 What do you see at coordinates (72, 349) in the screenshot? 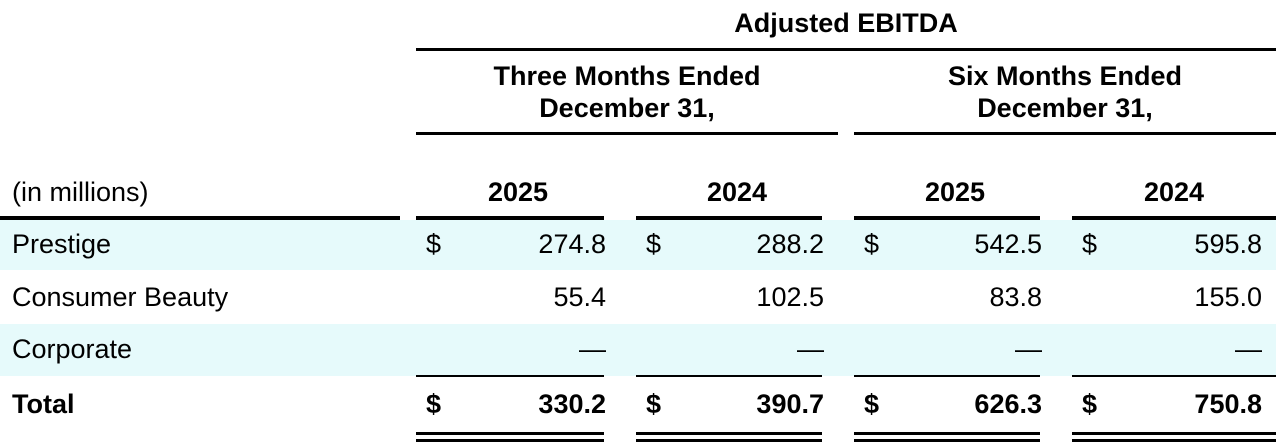
I see `row-label: Corporate` at bounding box center [72, 349].